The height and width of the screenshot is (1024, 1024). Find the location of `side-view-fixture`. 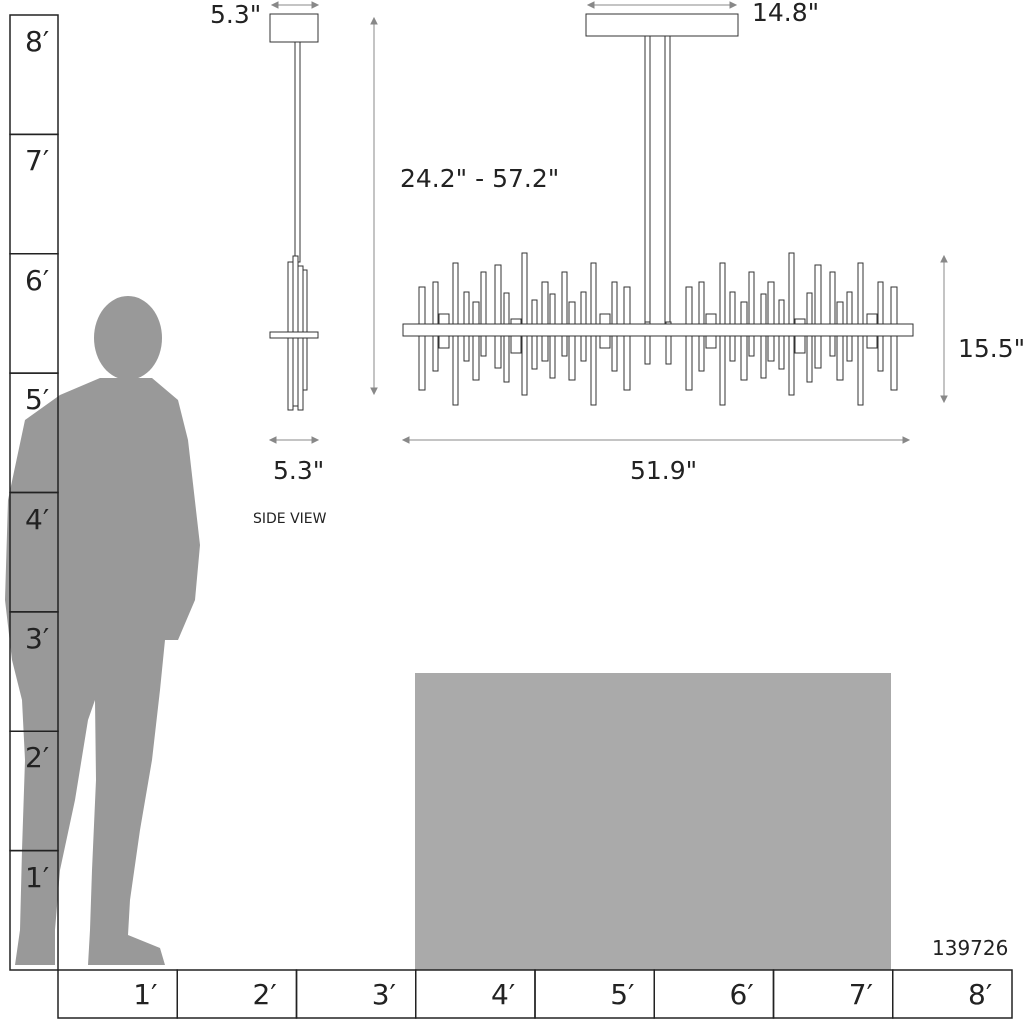

side-view-fixture is located at coordinates (294, 212).